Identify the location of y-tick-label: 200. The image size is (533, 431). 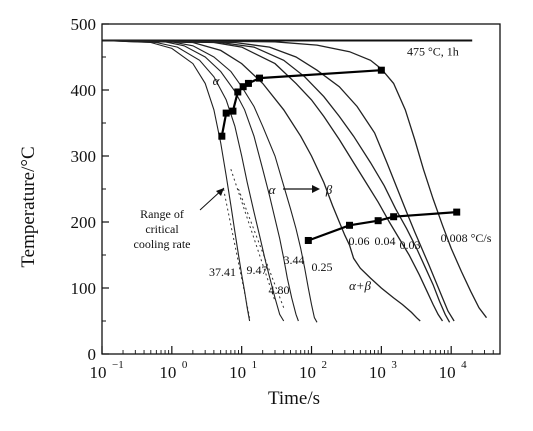
(84, 222).